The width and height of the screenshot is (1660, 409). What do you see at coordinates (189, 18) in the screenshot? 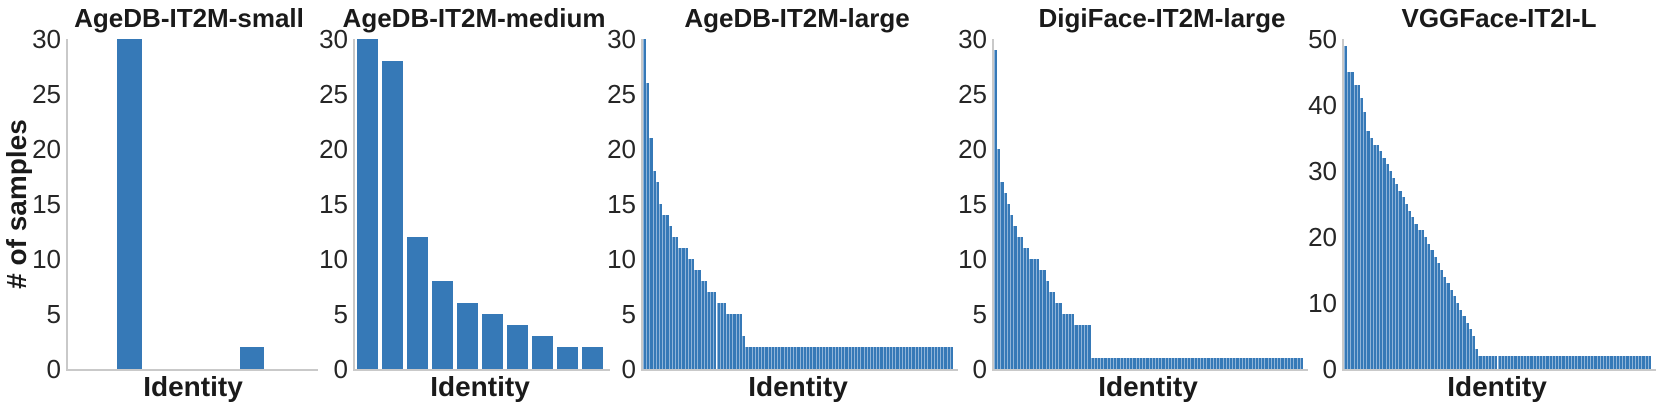
I see `chart-title: AgeDB-IT2M-small` at bounding box center [189, 18].